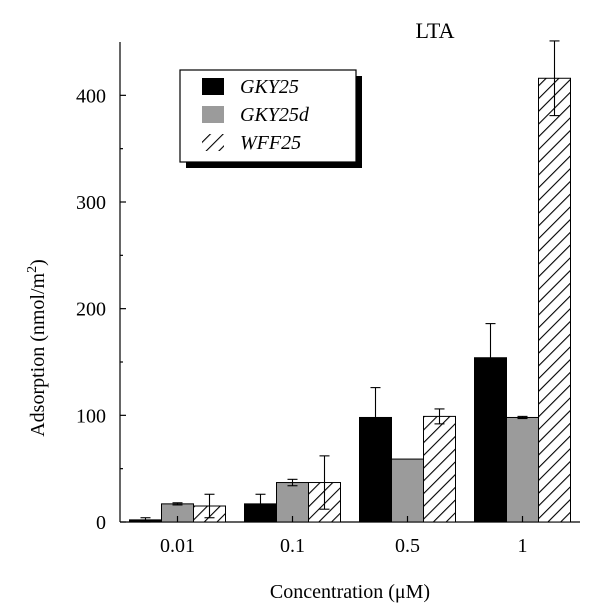 Image resolution: width=606 pixels, height=608 pixels. What do you see at coordinates (269, 87) in the screenshot?
I see `legend-label-gky25: GKY25` at bounding box center [269, 87].